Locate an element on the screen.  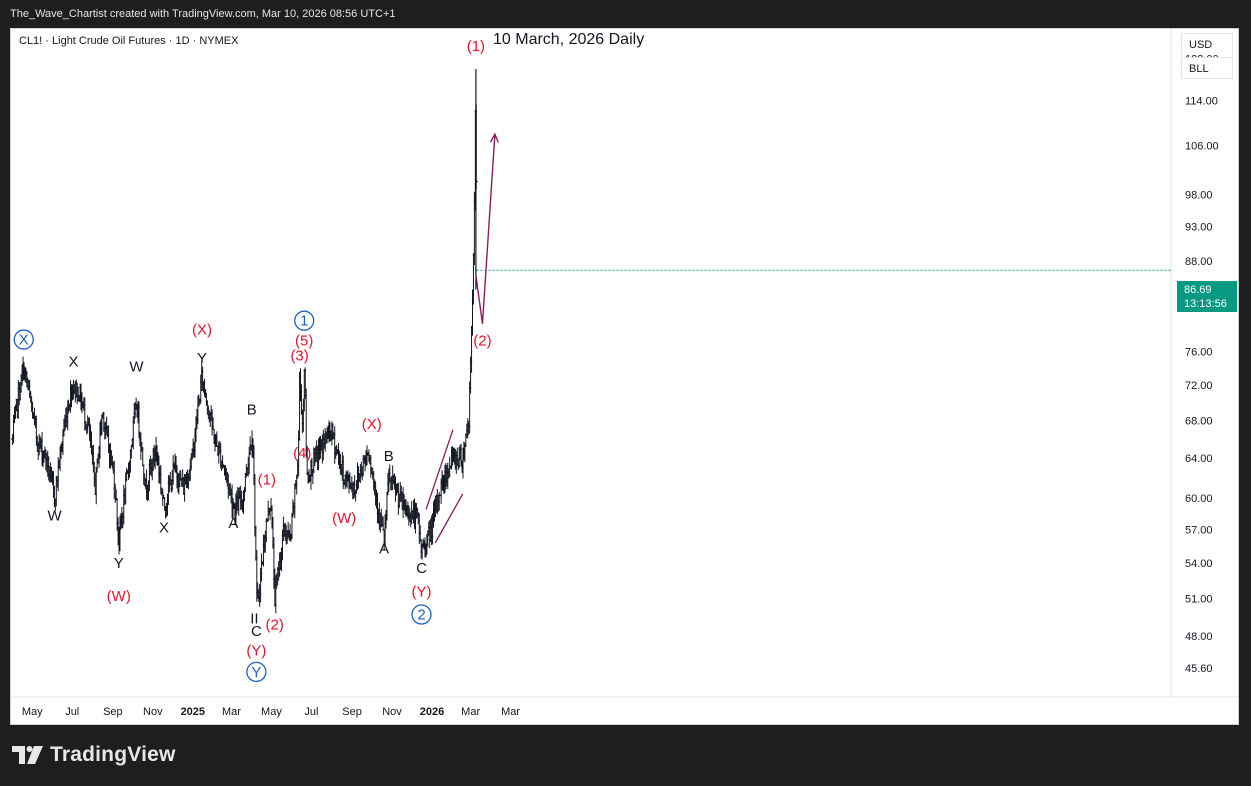
channel-lower-line is located at coordinates (449, 518).